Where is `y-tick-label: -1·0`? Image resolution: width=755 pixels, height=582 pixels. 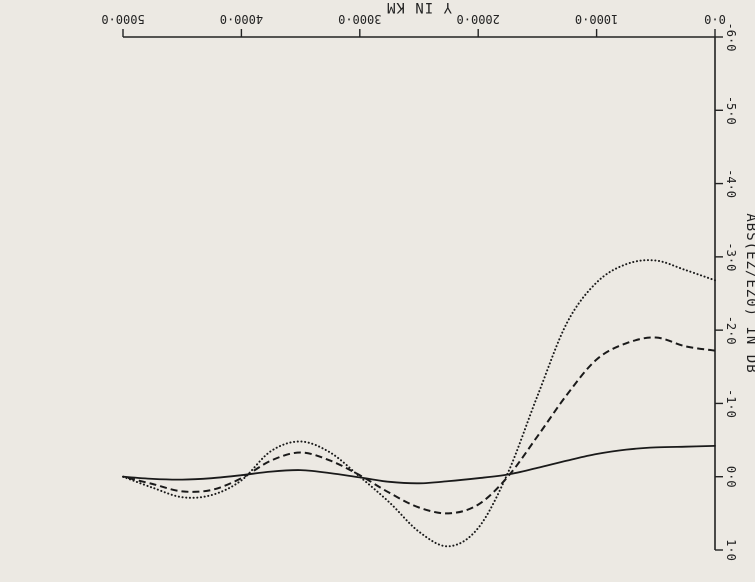
y-tick-label: -1·0 is located at coordinates (731, 403).